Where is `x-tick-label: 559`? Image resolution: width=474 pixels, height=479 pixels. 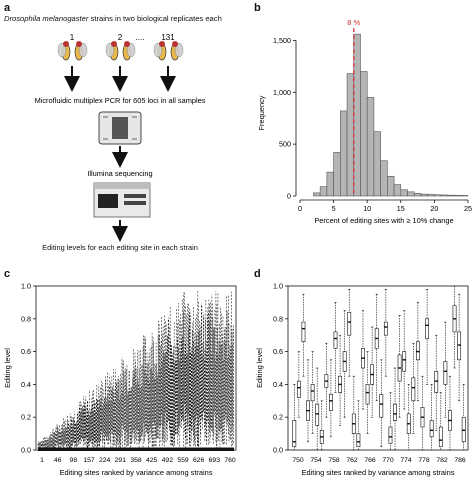
x-tick-label: 559 is located at coordinates (183, 460).